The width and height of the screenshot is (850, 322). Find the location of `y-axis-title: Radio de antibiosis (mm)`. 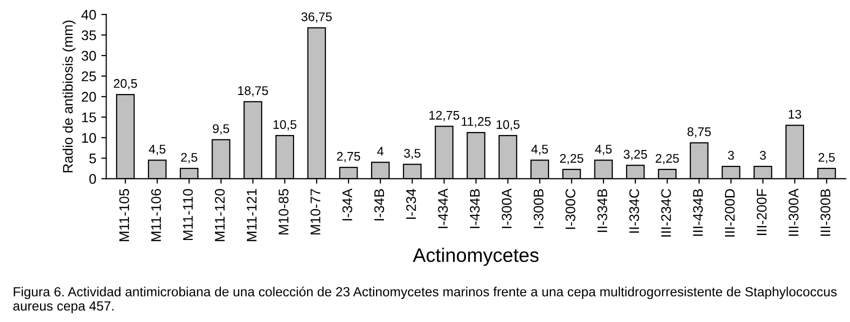

y-axis-title: Radio de antibiosis (mm) is located at coordinates (69, 96).